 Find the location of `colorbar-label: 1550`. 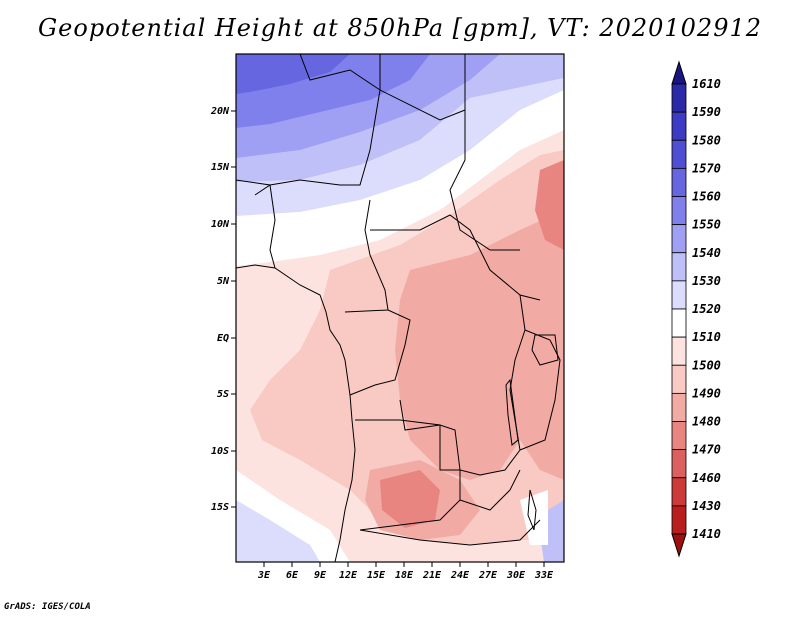

colorbar-label: 1550 is located at coordinates (706, 225).